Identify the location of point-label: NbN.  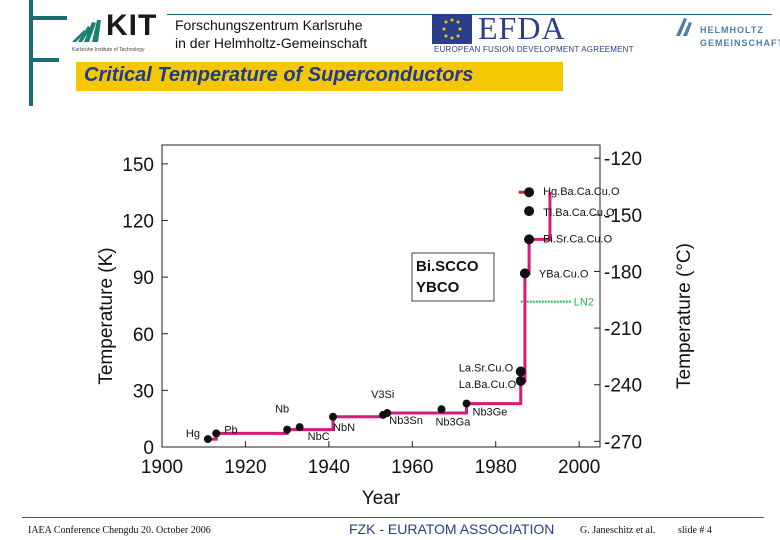
(344, 428).